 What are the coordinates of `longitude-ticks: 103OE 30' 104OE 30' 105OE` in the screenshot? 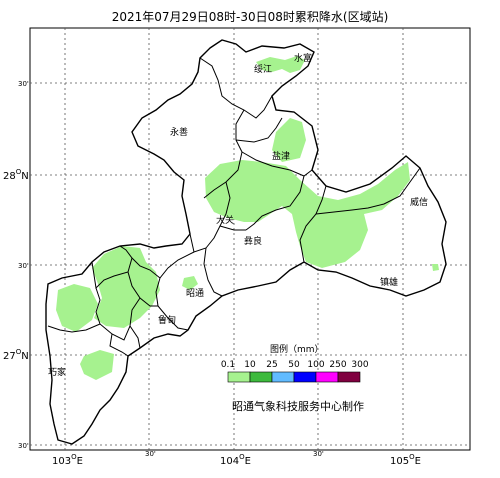 It's located at (236, 458).